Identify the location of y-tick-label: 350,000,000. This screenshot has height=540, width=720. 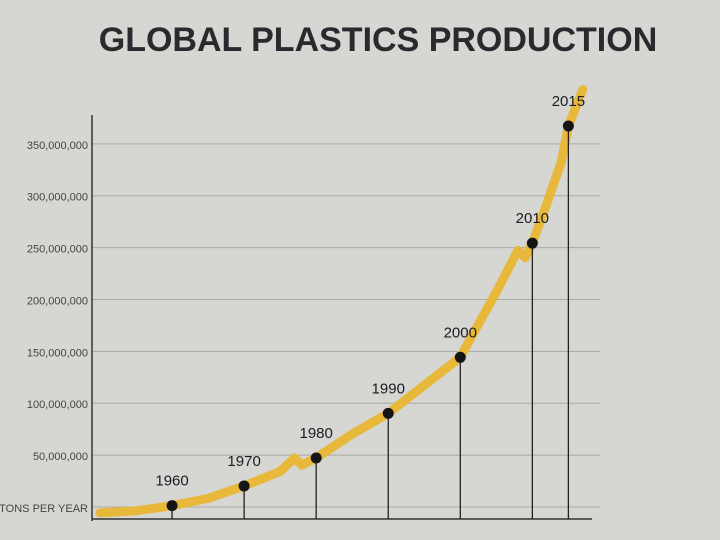
(57, 146).